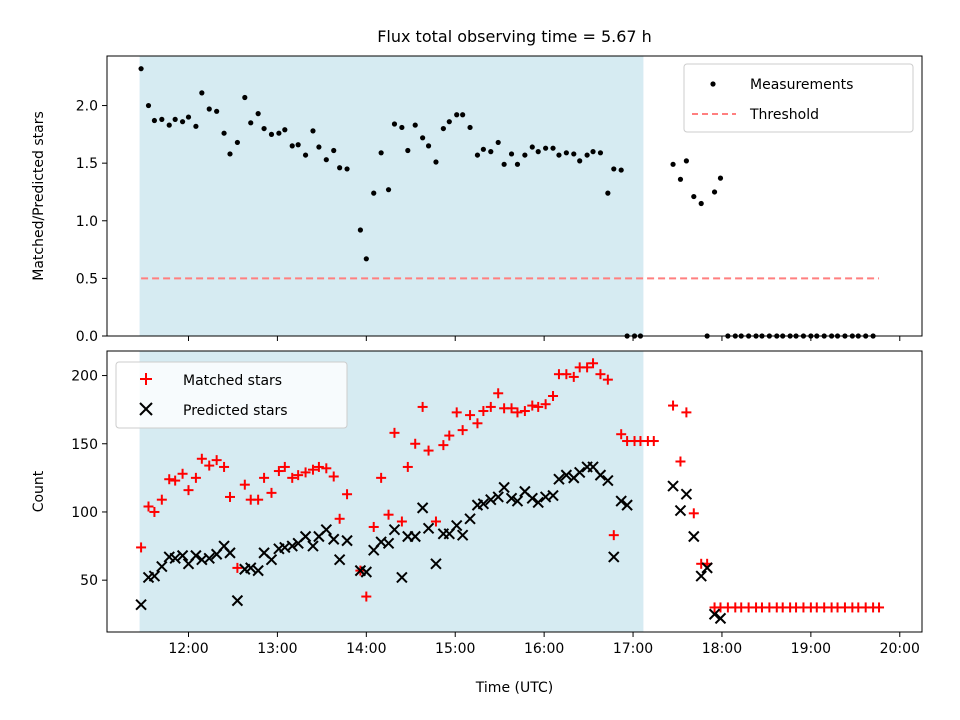 This screenshot has width=960, height=720. What do you see at coordinates (784, 115) in the screenshot?
I see `legend-threshold-label: Threshold` at bounding box center [784, 115].